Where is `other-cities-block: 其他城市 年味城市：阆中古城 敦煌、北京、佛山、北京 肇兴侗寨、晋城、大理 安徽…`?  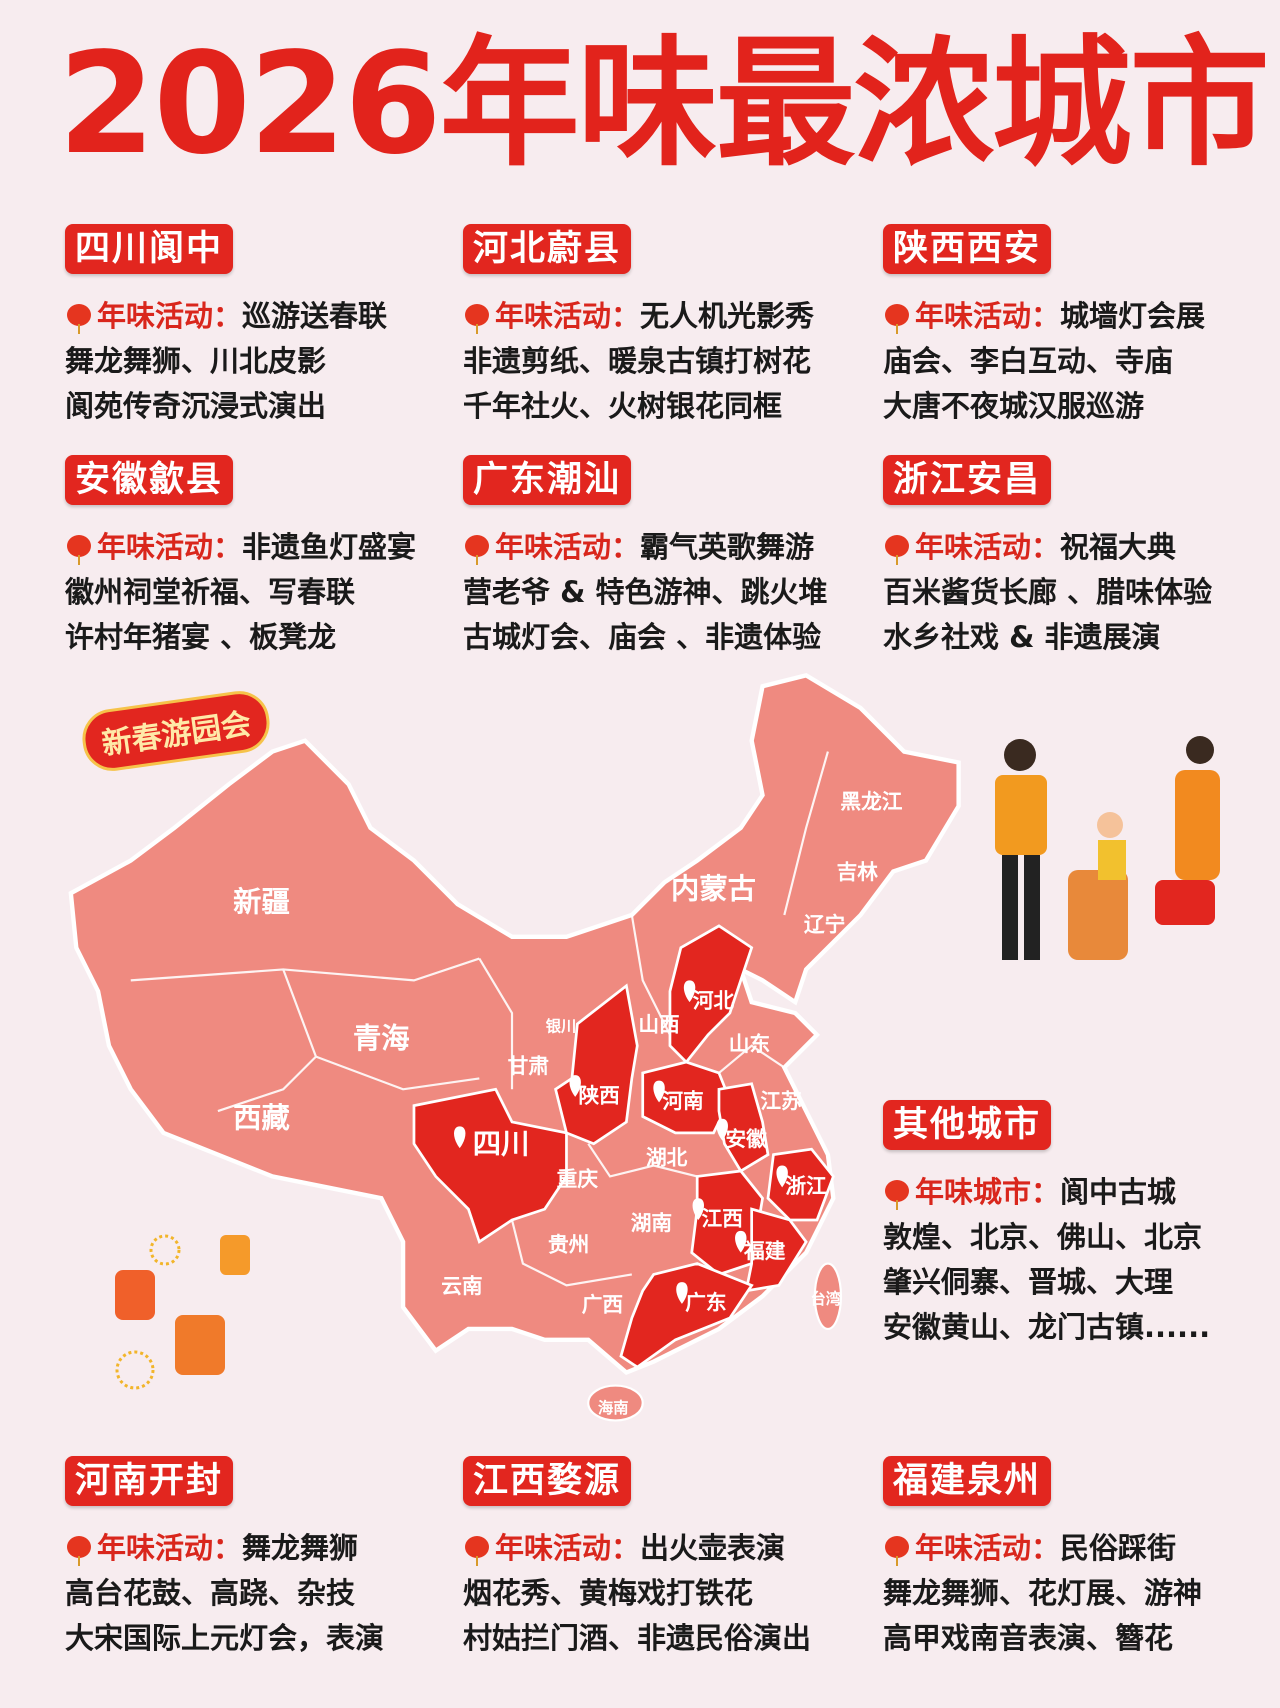
other-cities-block: 其他城市 年味城市：阆中古城 敦煌、北京、佛山、北京 肇兴侗寨、晋城、大理 安徽… is located at coordinates (1073, 1225).